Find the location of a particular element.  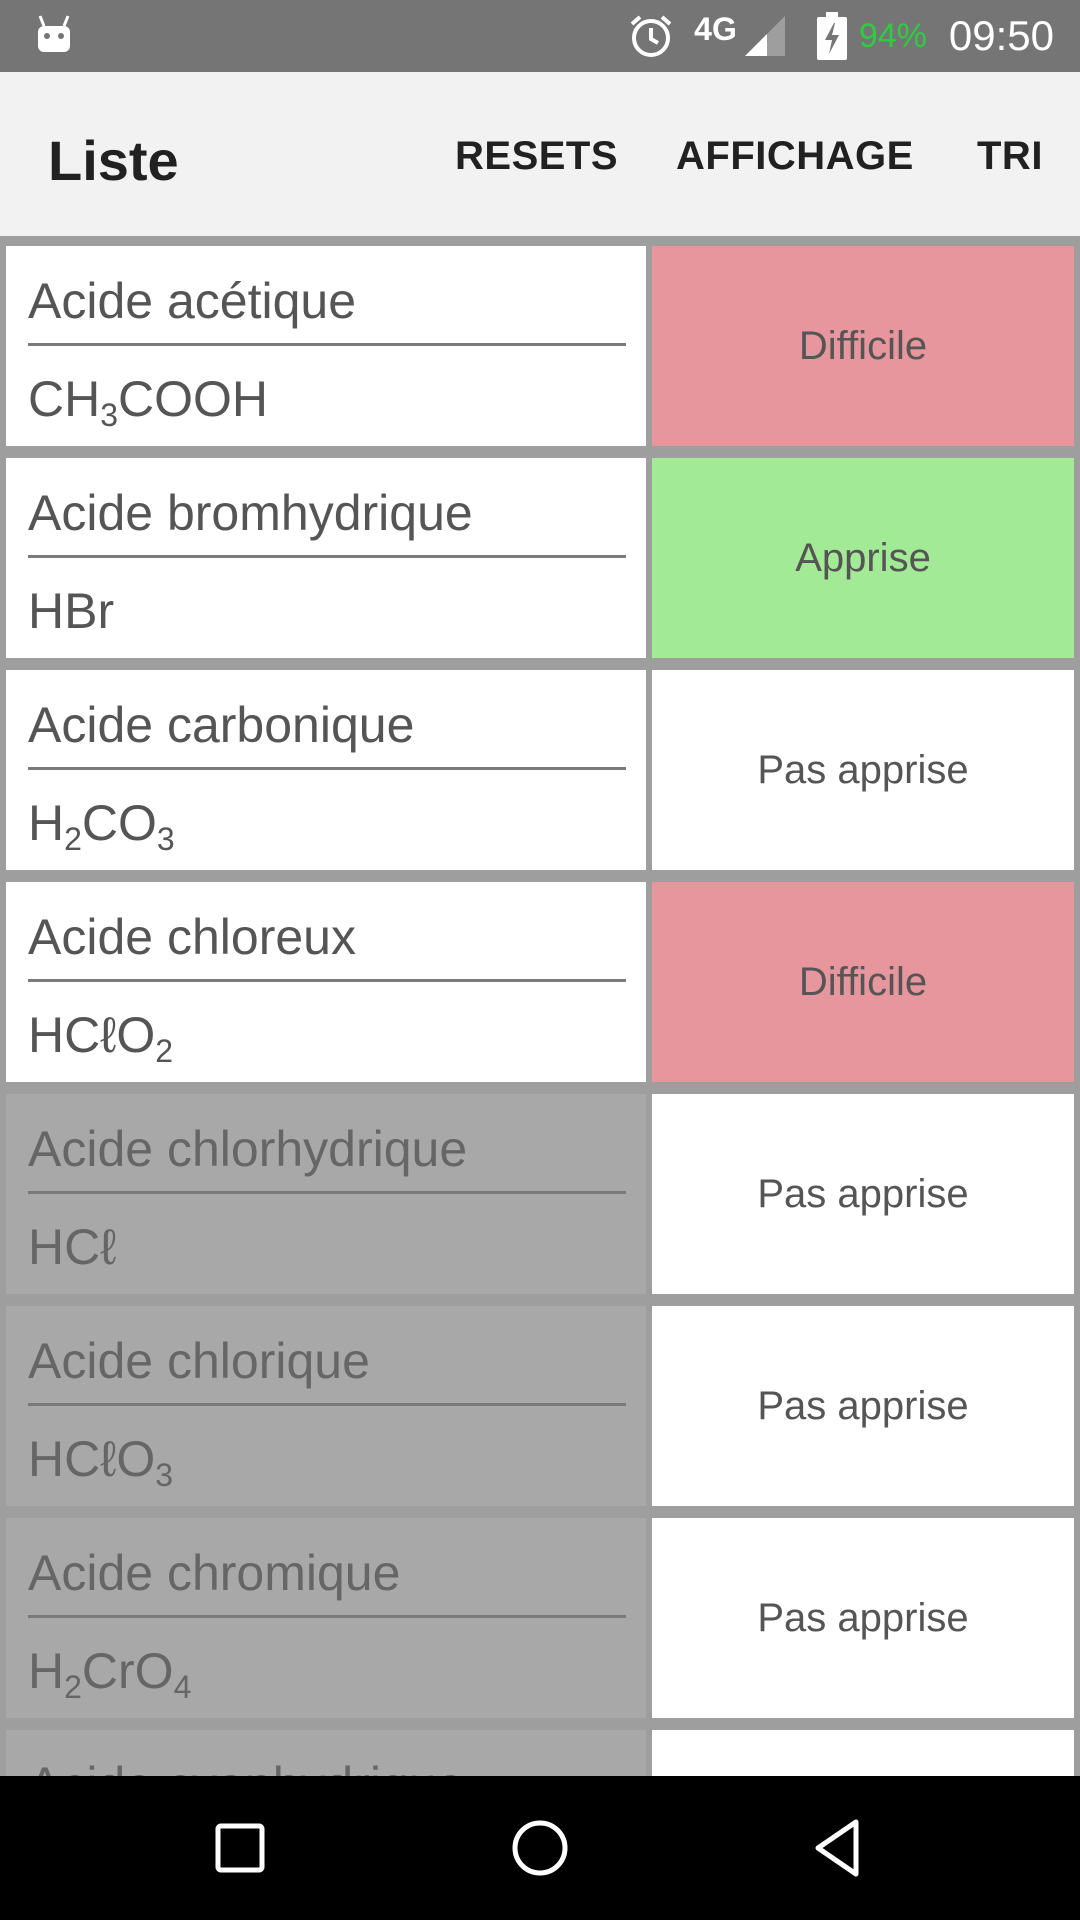

acid-name-cell: Acide chlorhydrique HCℓ is located at coordinates (326, 1194).